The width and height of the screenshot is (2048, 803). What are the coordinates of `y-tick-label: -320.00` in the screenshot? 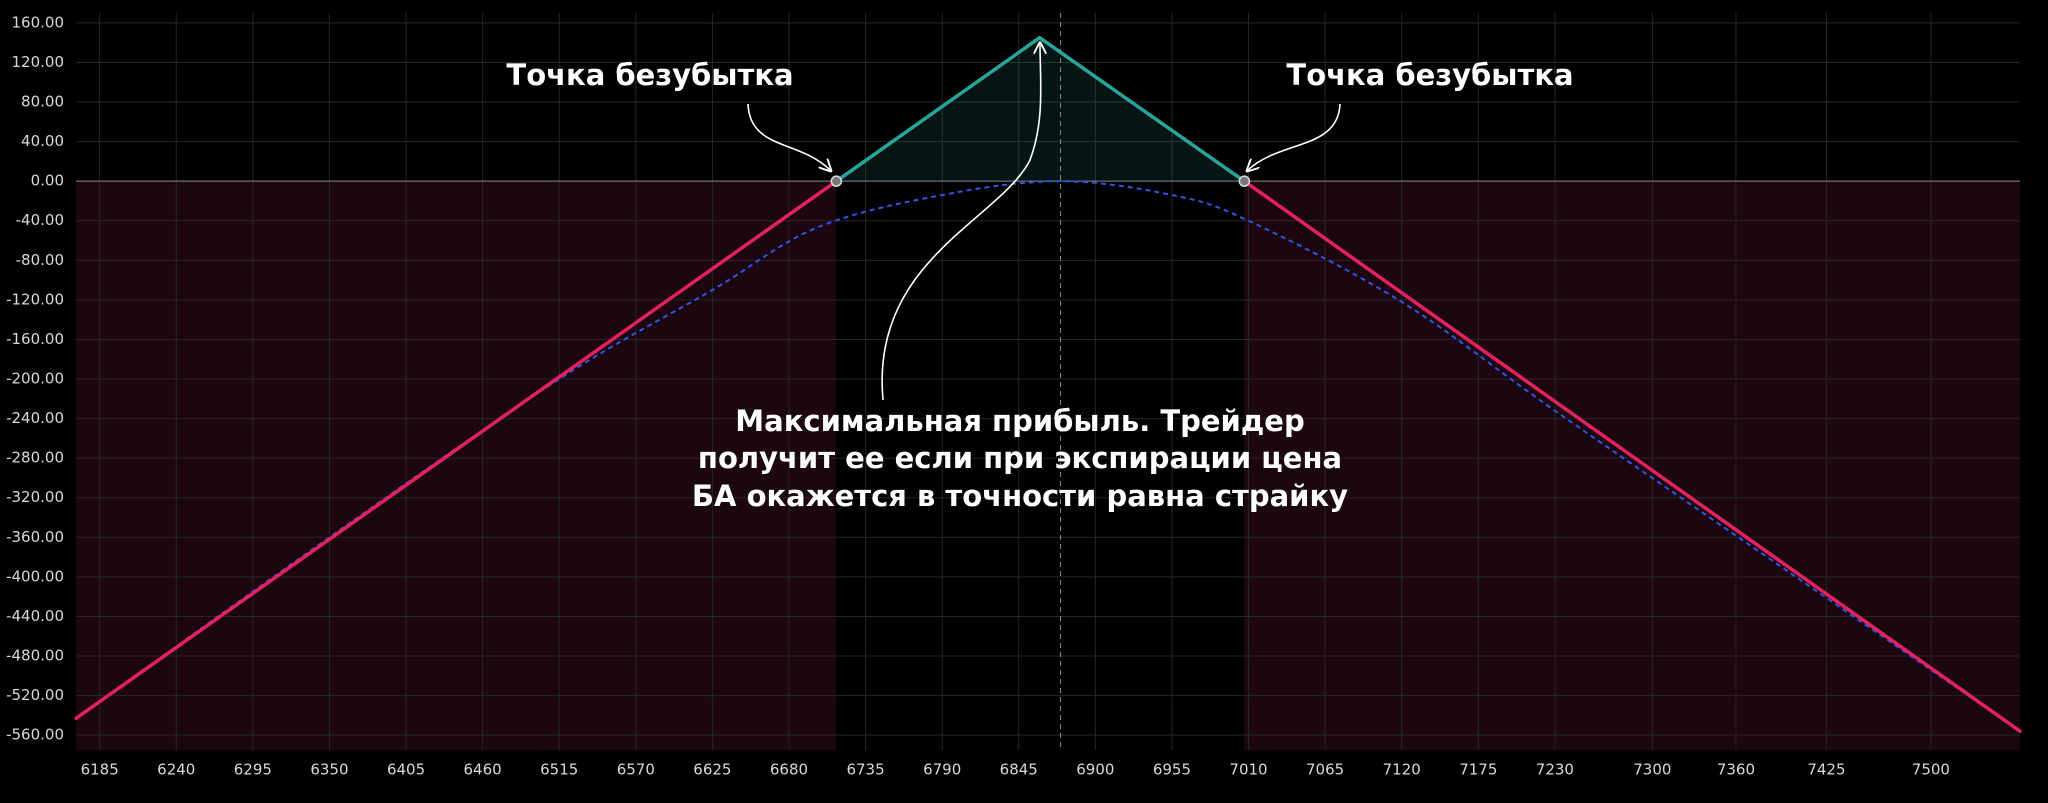 It's located at (35, 497).